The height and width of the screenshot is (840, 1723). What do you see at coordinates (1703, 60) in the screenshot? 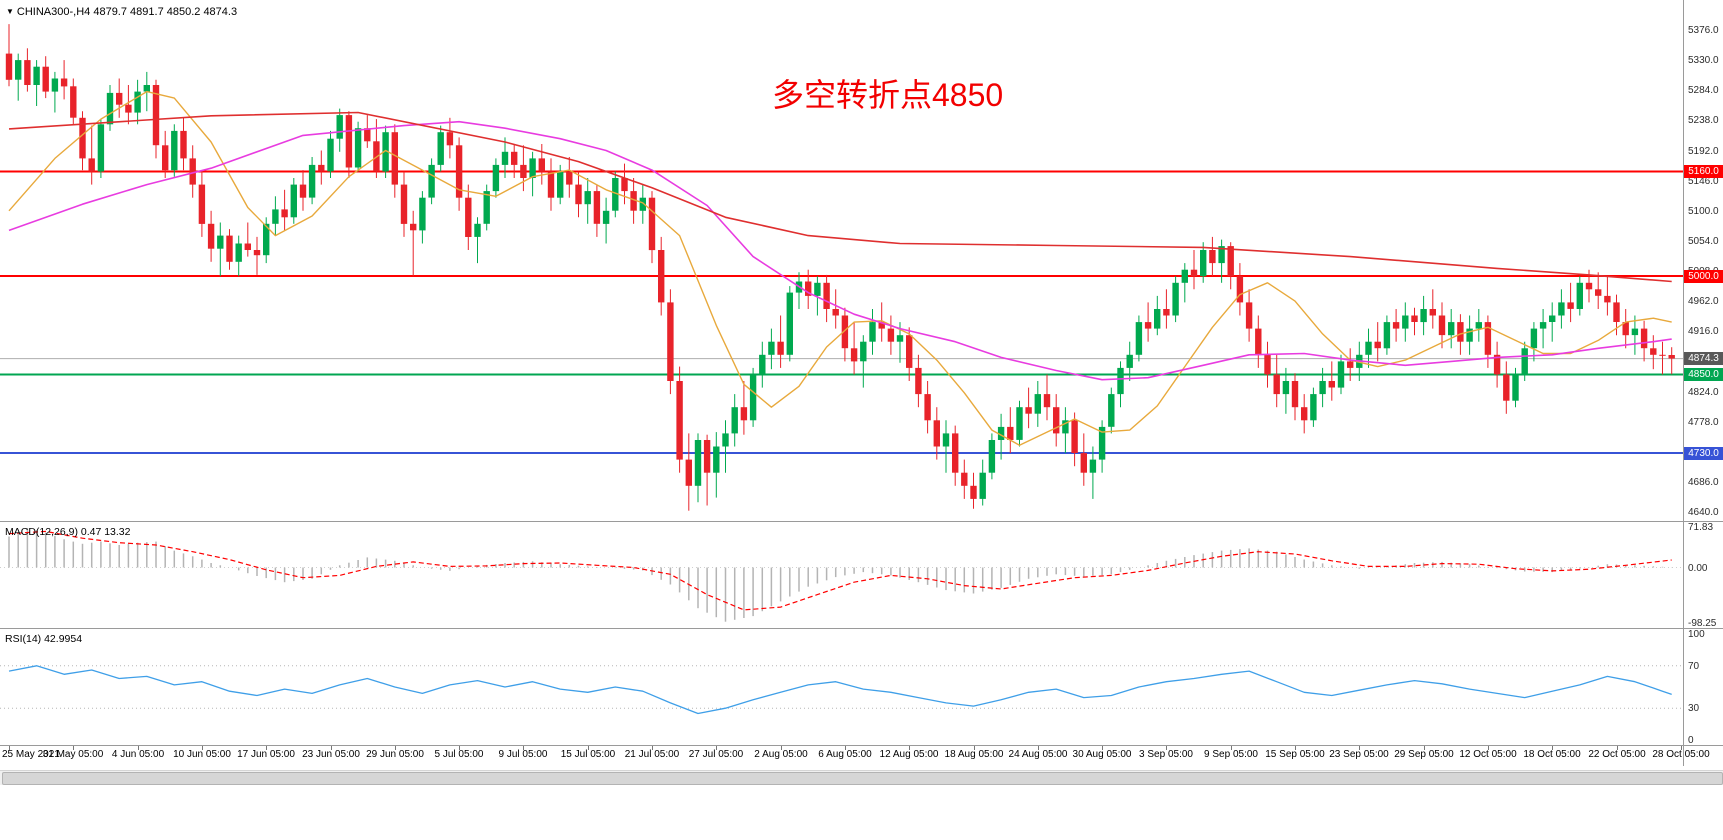
I see `price-axis-label: 5330.0` at bounding box center [1703, 60].